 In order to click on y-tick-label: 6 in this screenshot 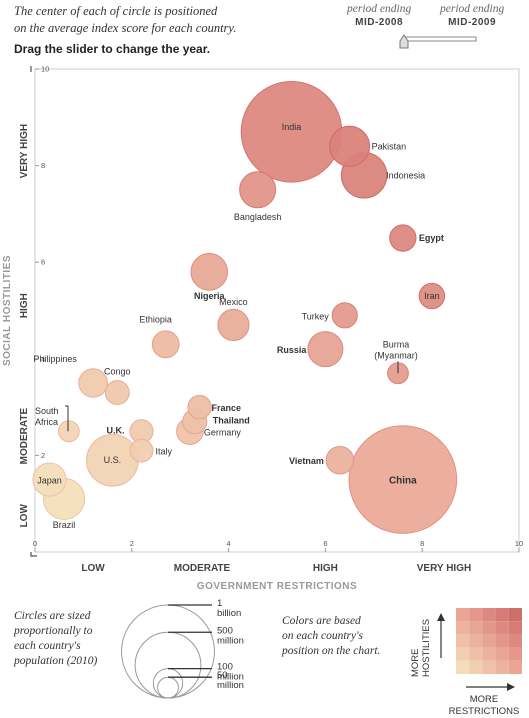, I will do `click(43, 262)`.